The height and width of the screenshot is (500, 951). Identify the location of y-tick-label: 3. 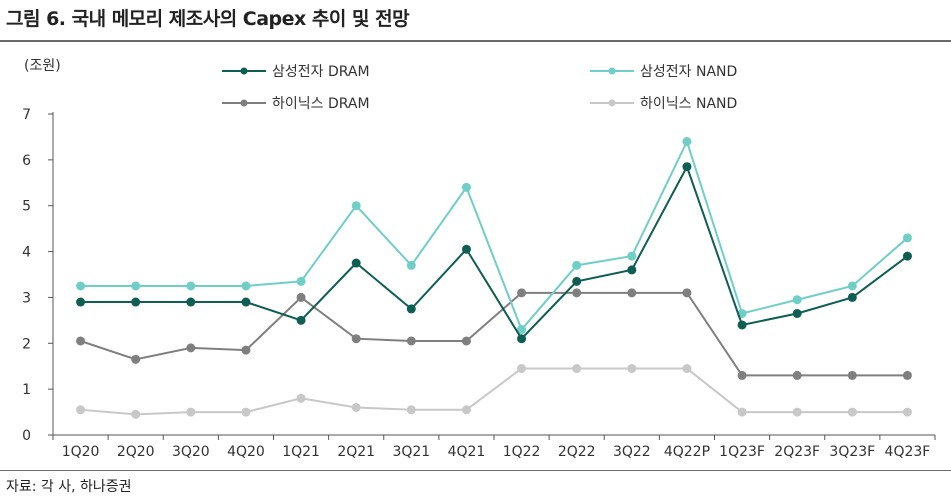
(26, 298).